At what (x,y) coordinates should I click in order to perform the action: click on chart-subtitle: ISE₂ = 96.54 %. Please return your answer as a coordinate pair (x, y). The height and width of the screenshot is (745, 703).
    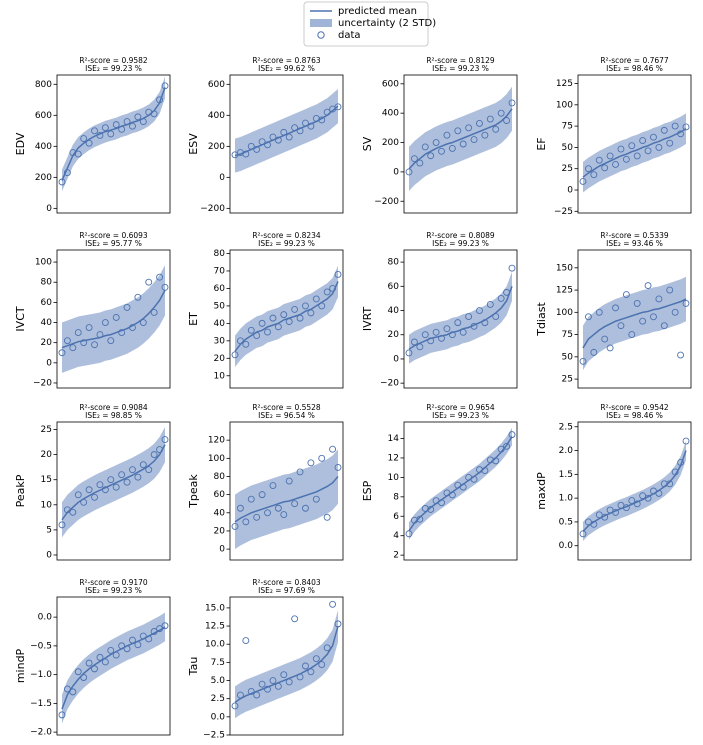
    Looking at the image, I should click on (286, 415).